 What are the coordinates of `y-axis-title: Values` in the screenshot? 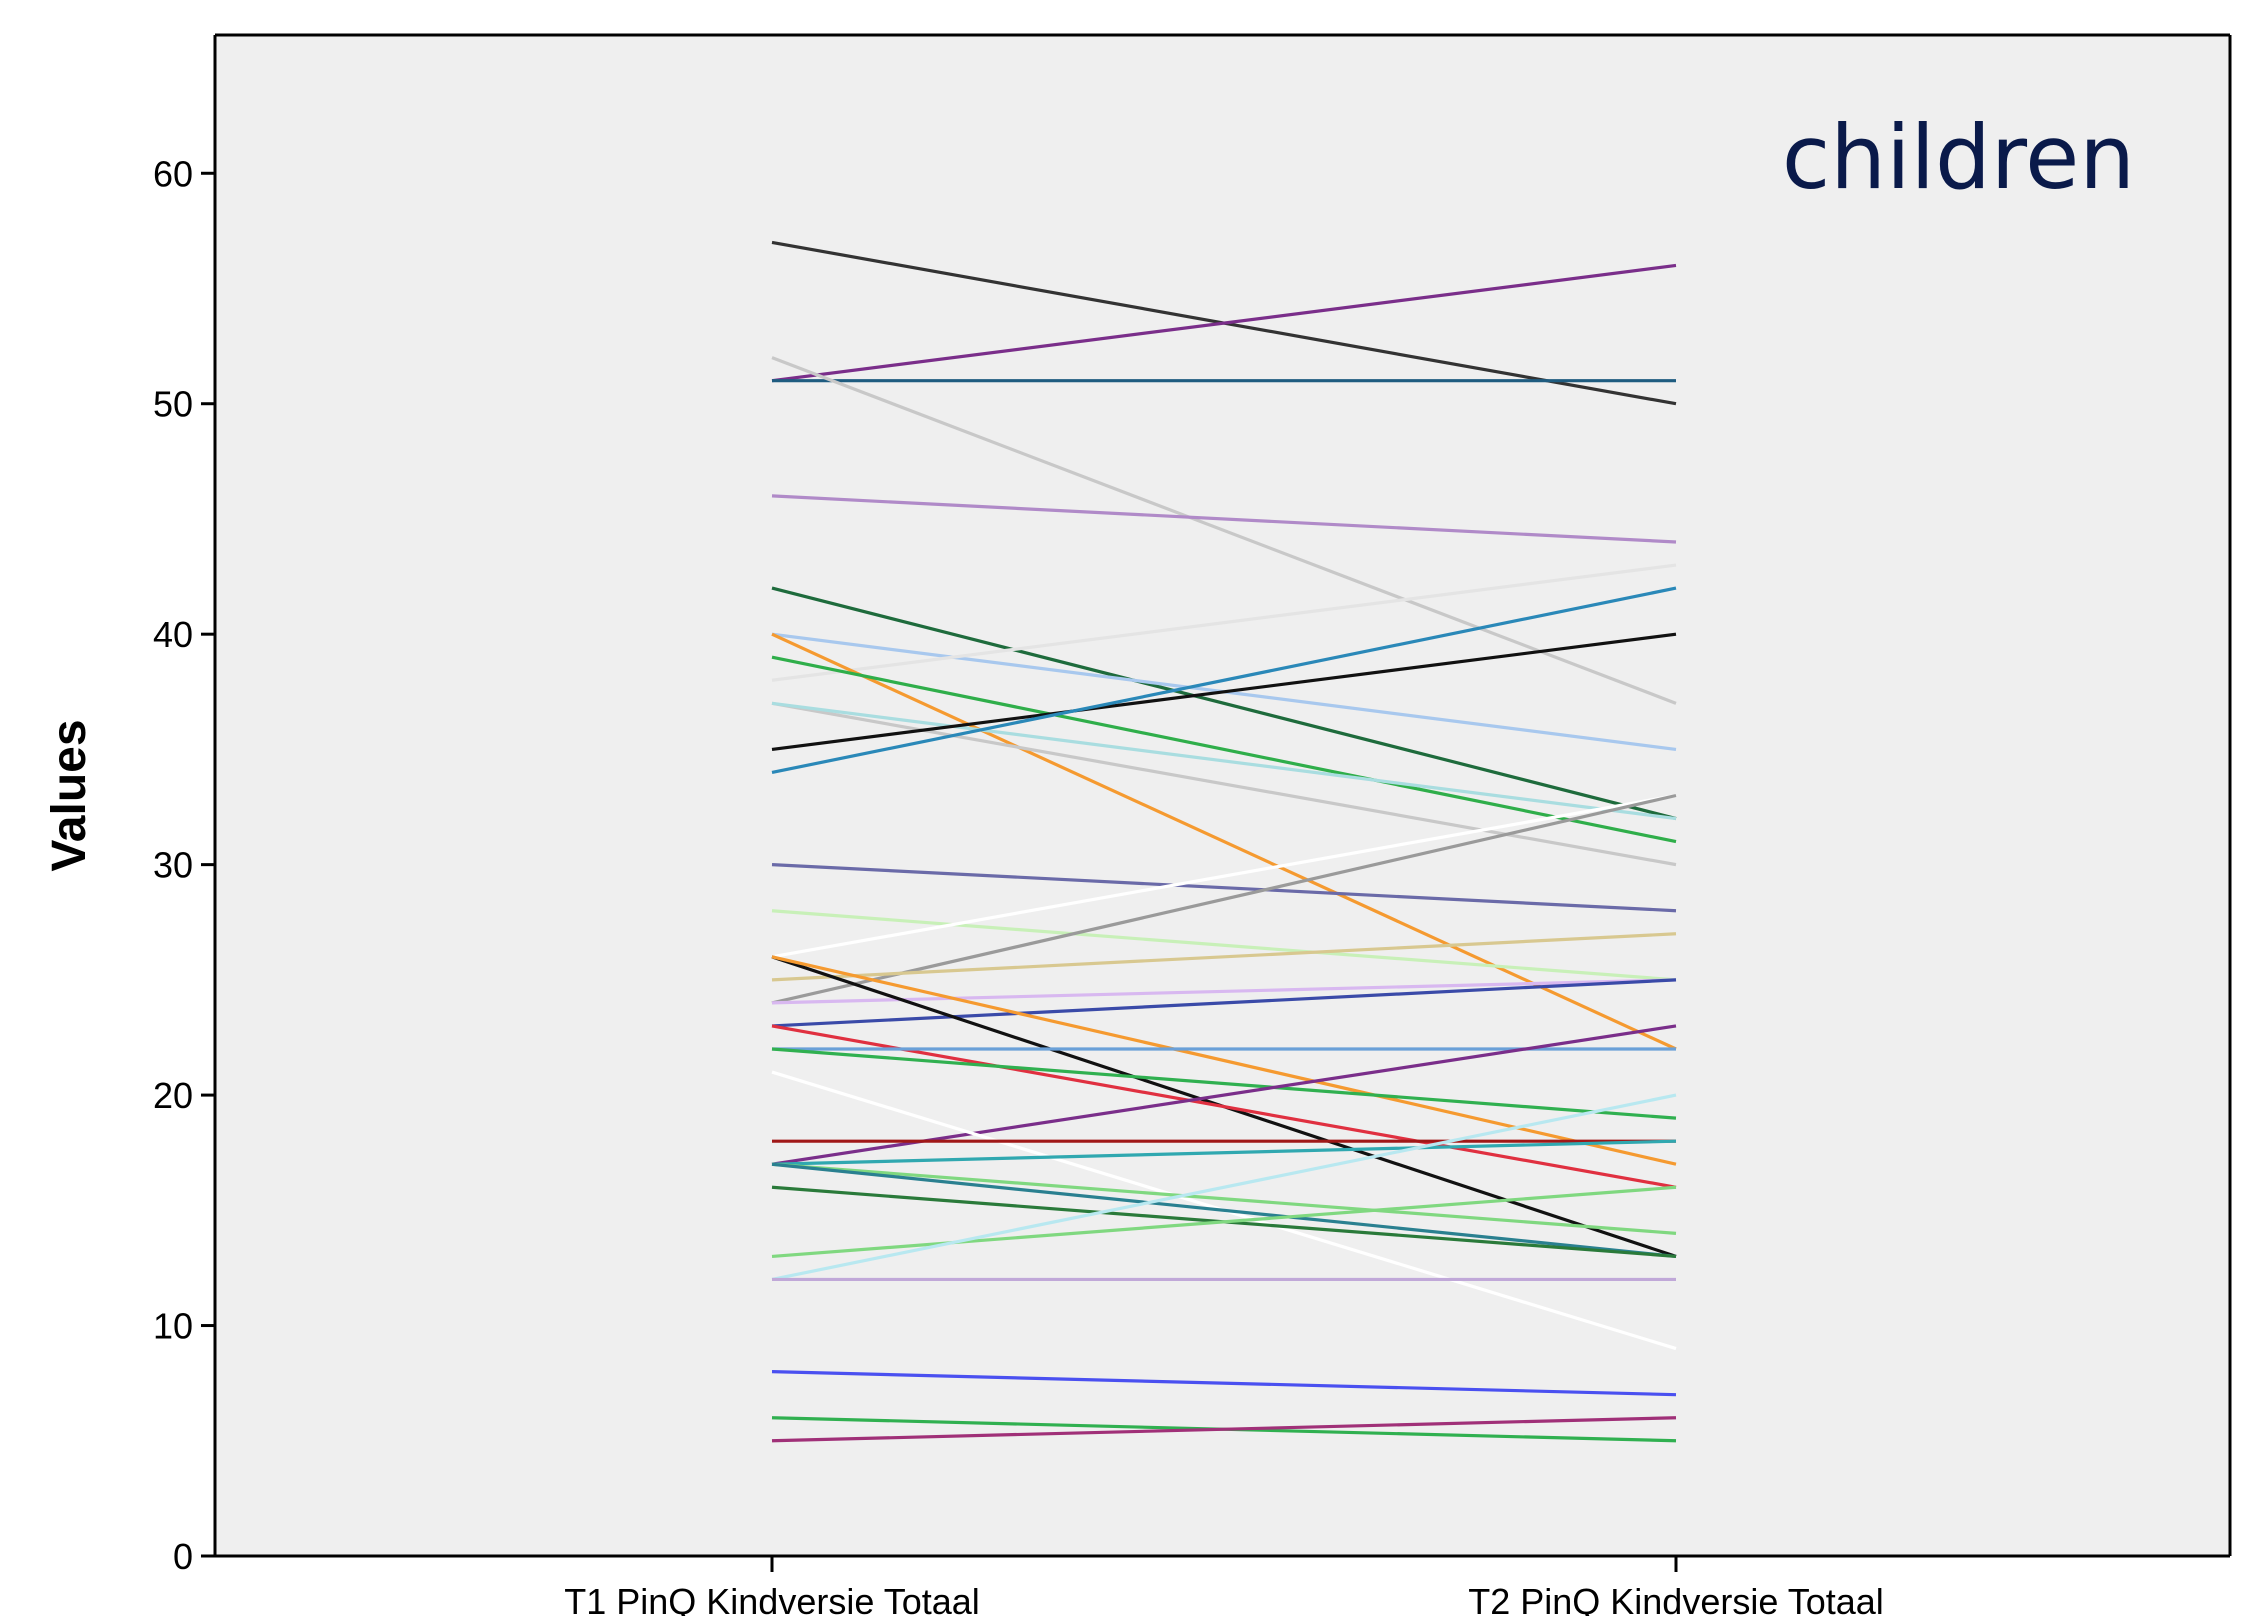 It's located at (69, 795).